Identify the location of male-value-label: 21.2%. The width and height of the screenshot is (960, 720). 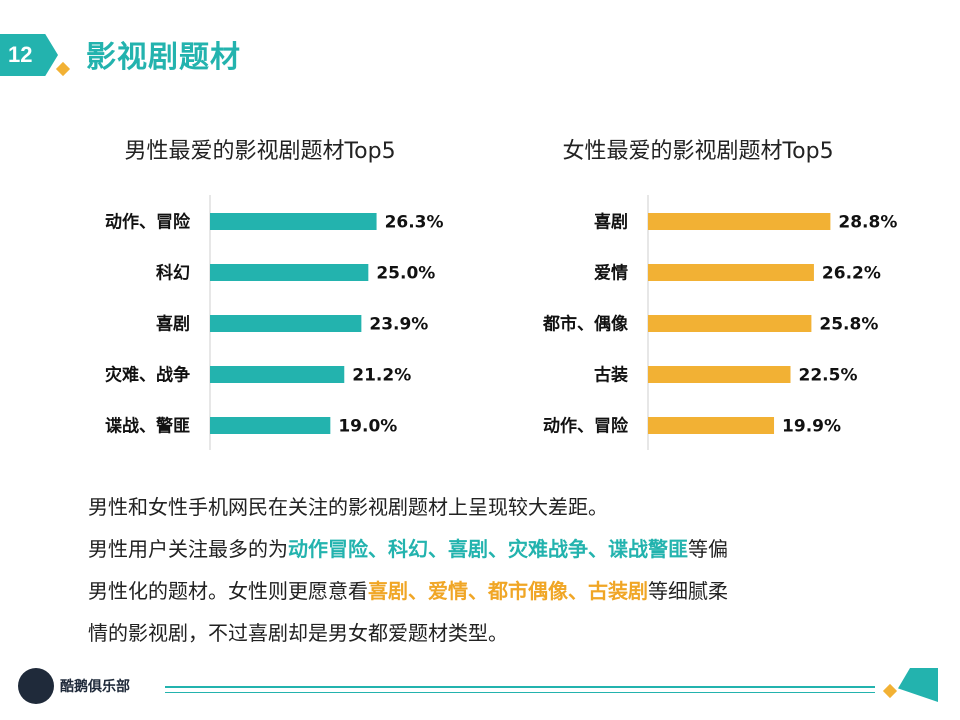
(381, 376).